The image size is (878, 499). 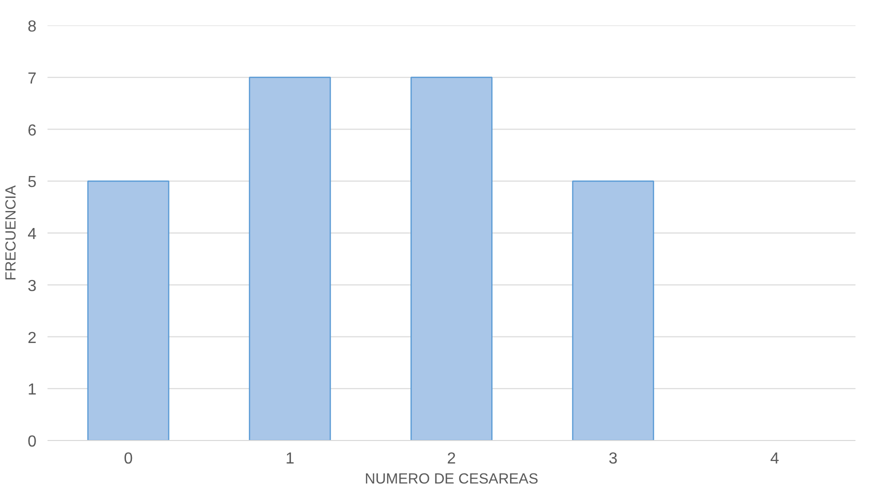 What do you see at coordinates (32, 442) in the screenshot?
I see `y-tick-label: 0` at bounding box center [32, 442].